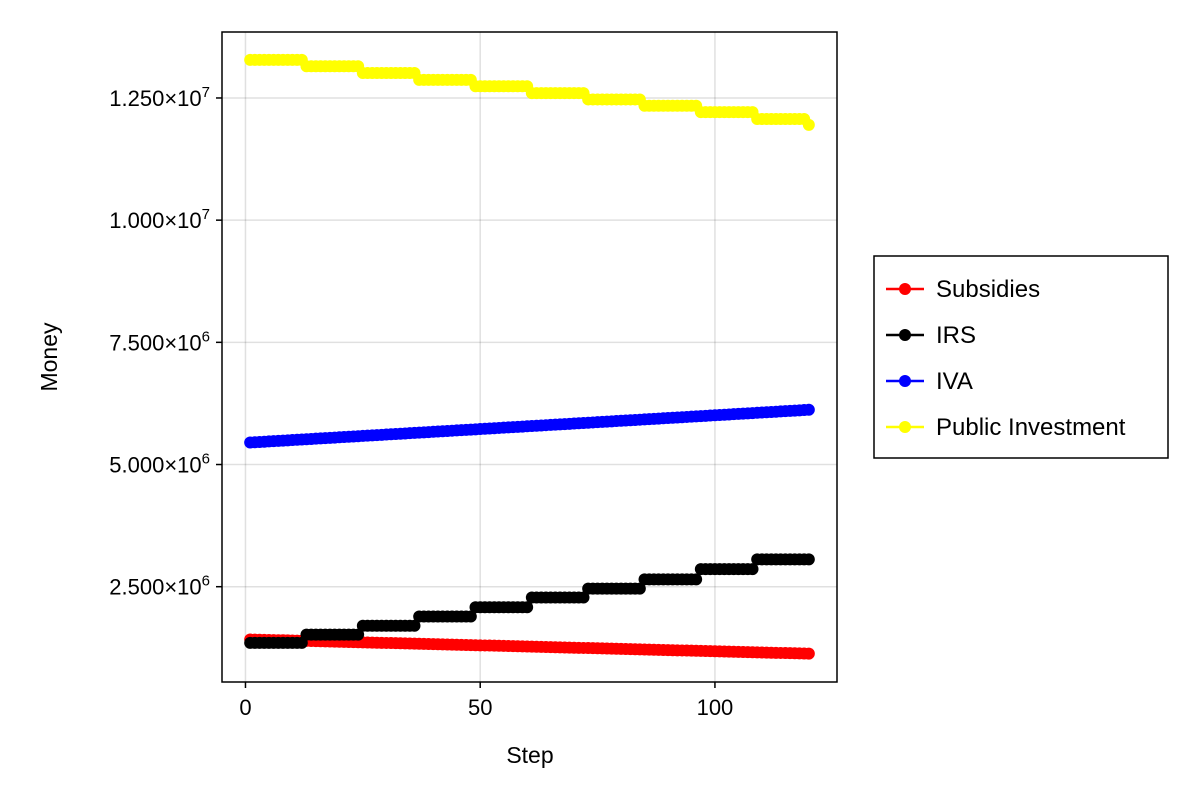  What do you see at coordinates (529, 755) in the screenshot?
I see `x-axis-title: Step` at bounding box center [529, 755].